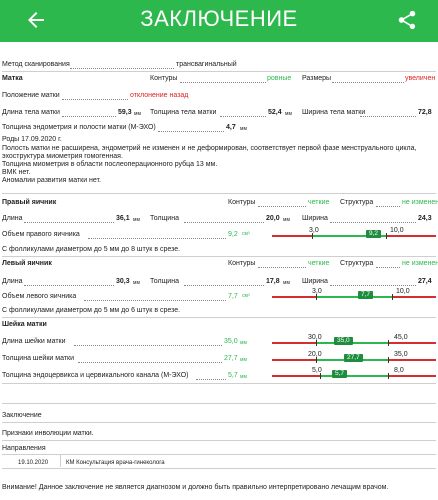 The height and width of the screenshot is (500, 438). What do you see at coordinates (315, 281) in the screenshot?
I see `left-ovary-width-label: Ширина` at bounding box center [315, 281].